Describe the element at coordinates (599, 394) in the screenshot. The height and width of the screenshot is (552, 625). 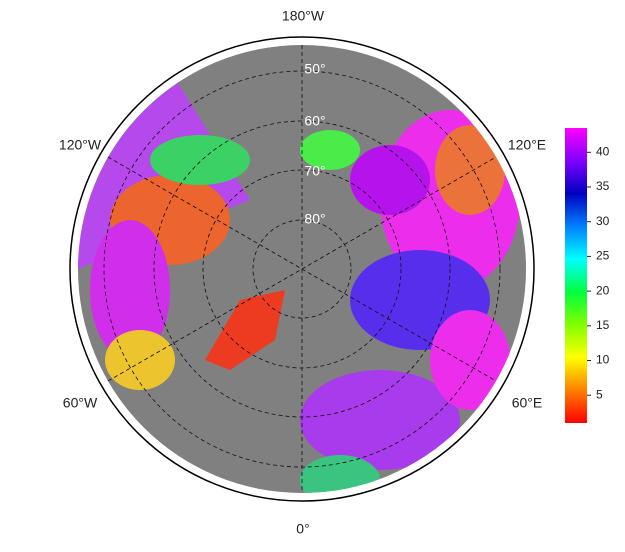
I see `colorbar-tick-label: 5` at that location.